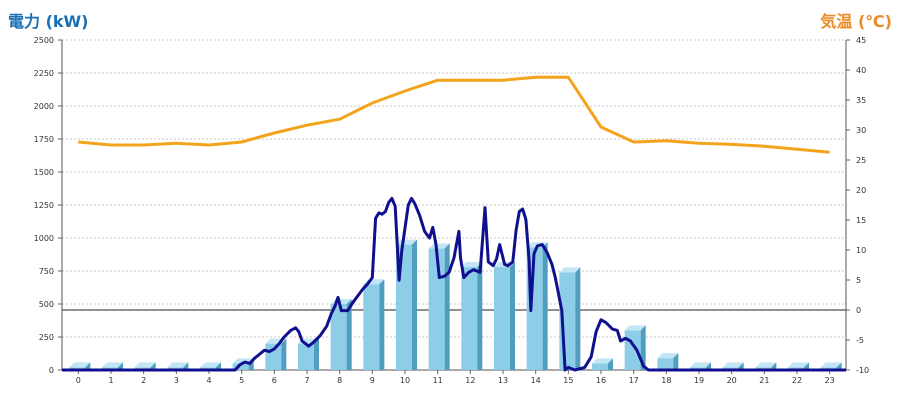 This screenshot has width=900, height=400. I want to click on x-tick-label: 5, so click(241, 380).